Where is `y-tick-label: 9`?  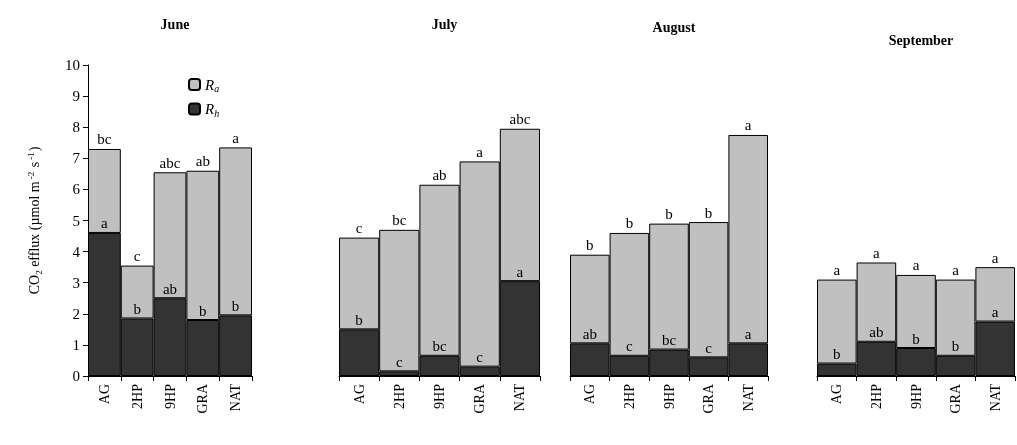 y-tick-label: 9 is located at coordinates (76, 96).